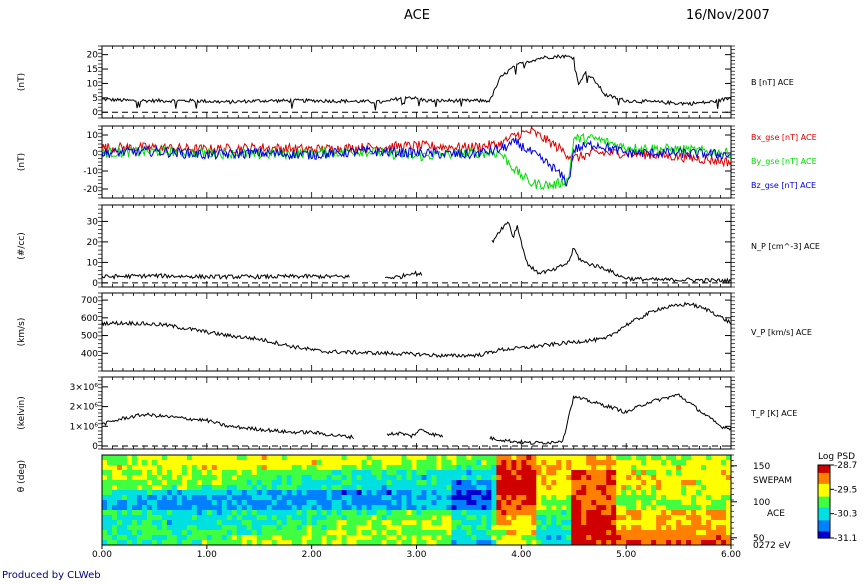 The width and height of the screenshot is (864, 584). Describe the element at coordinates (22, 246) in the screenshot. I see `y-axis-label: (#/cc)` at that location.